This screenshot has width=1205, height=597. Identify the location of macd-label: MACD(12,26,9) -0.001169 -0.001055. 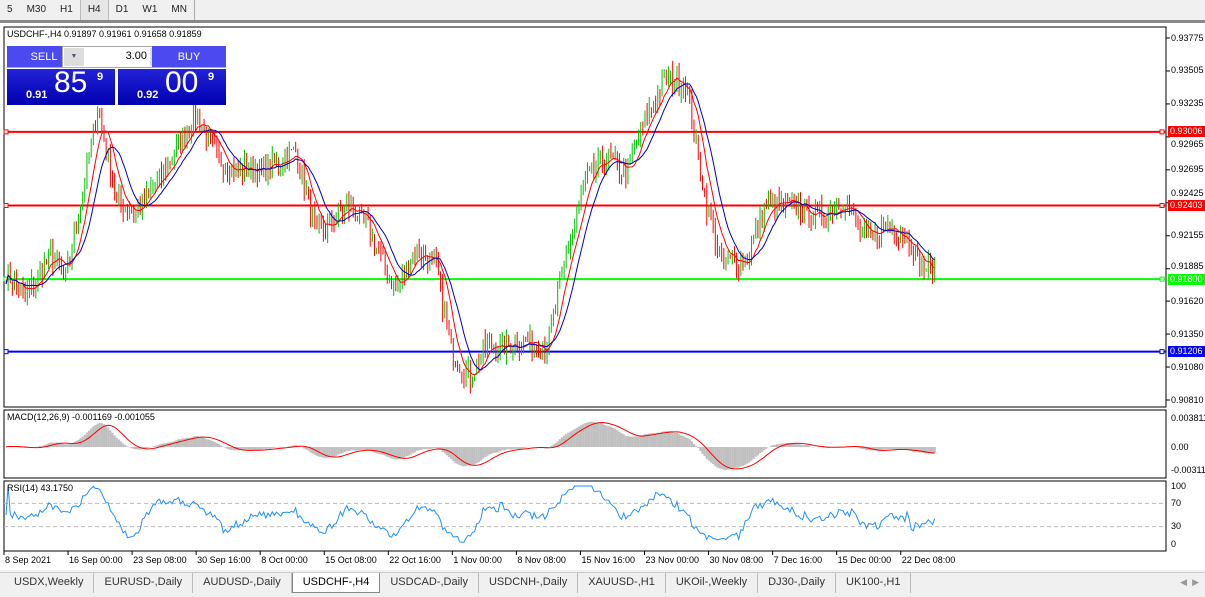
(81, 417).